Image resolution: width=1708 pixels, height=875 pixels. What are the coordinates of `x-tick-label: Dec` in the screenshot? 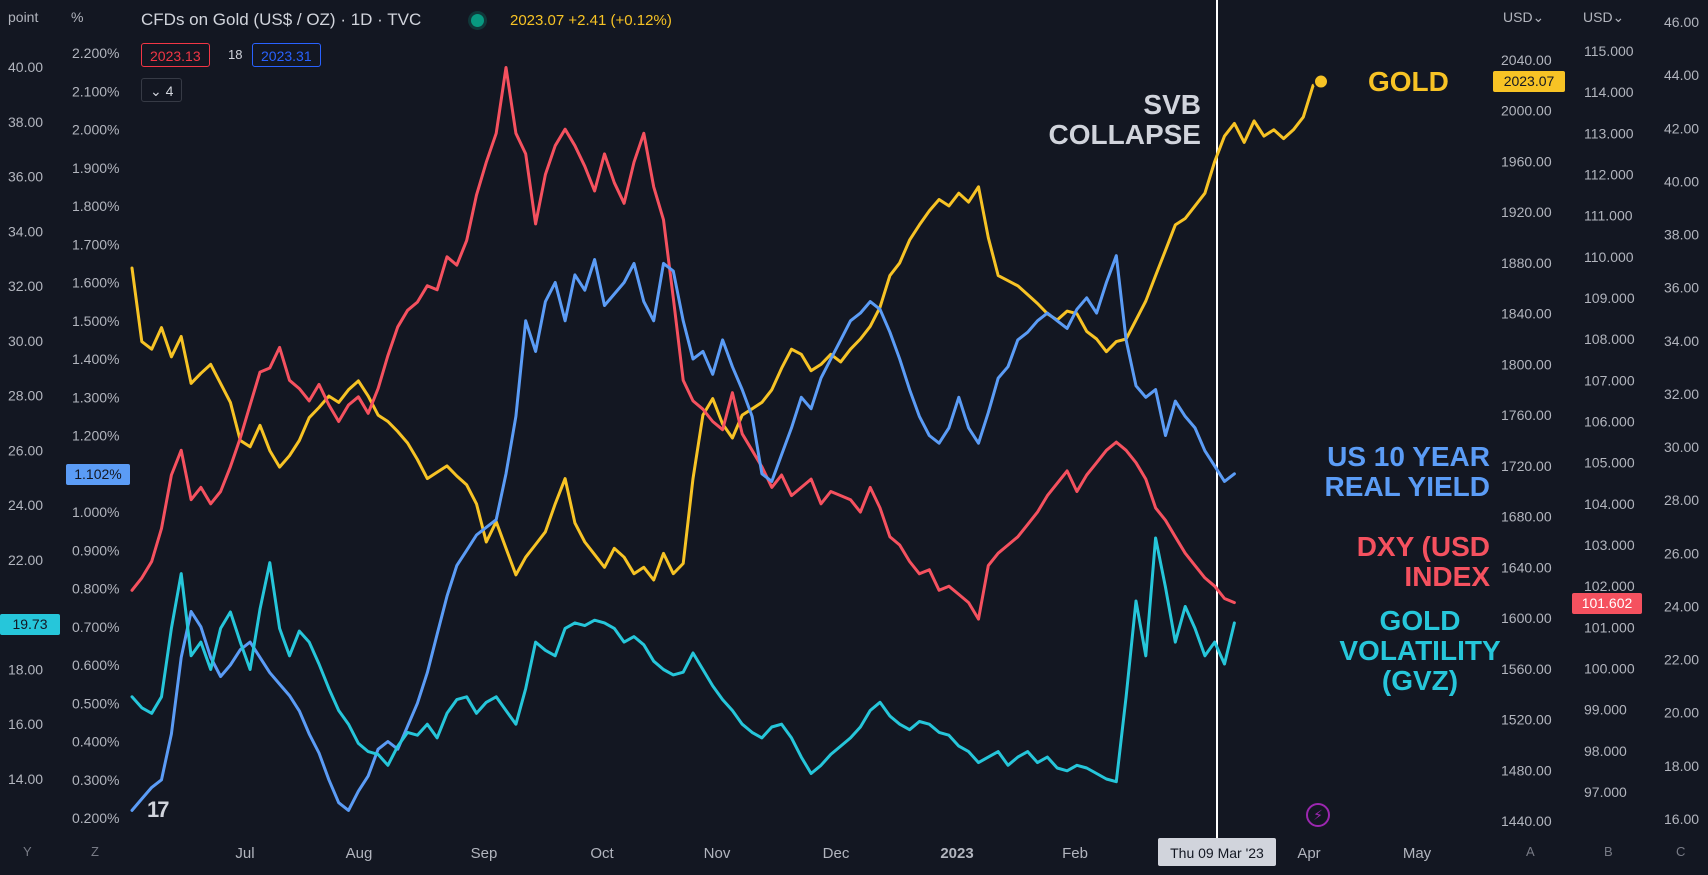 It's located at (836, 853).